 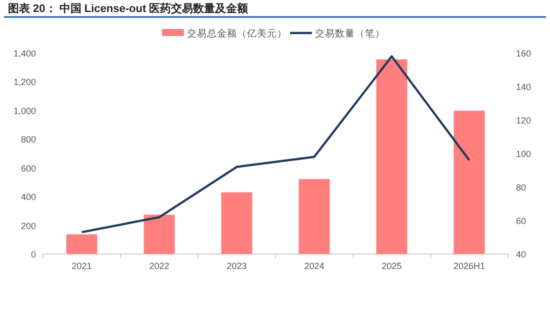 I want to click on y-tick-label: 200, so click(x=28, y=225).